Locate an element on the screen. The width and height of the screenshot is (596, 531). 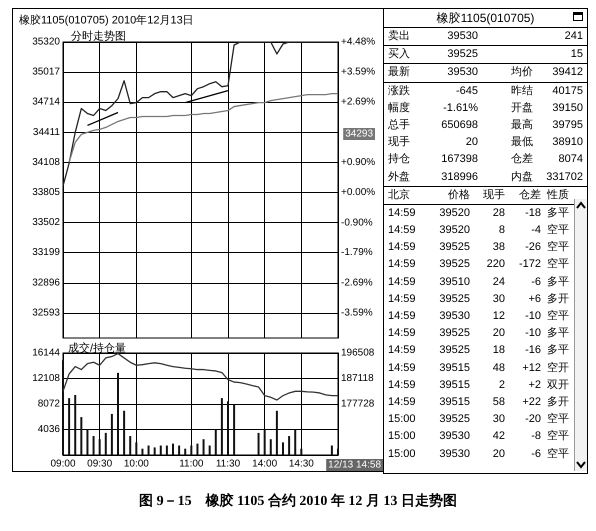
y-tick-label: 33502 is located at coordinates (46, 222).